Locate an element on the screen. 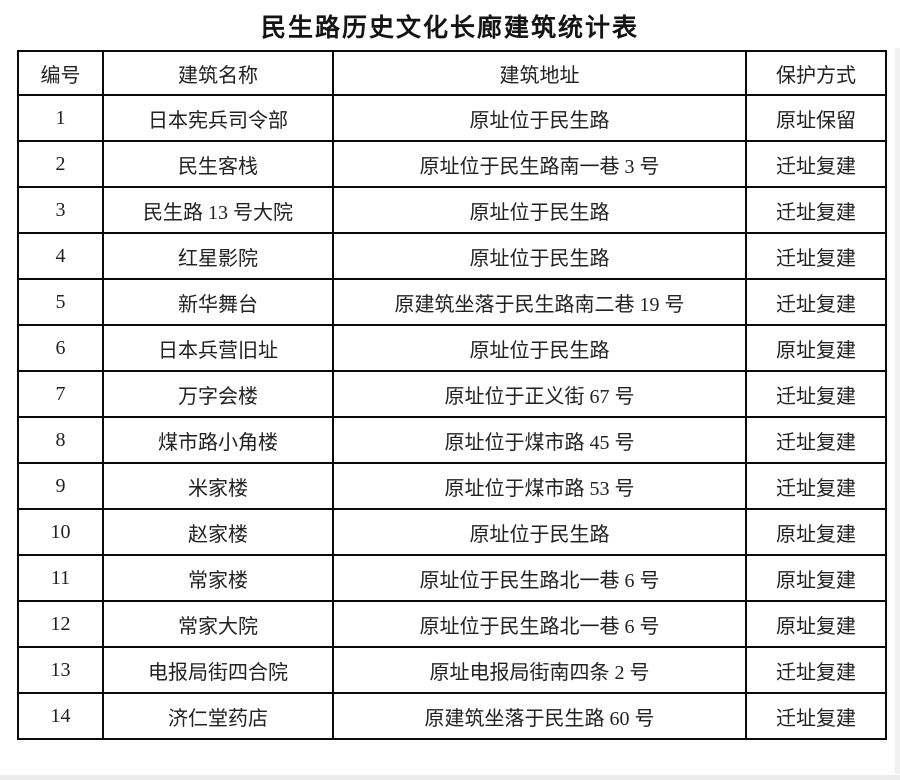 The width and height of the screenshot is (900, 780). column-header-protection-method: 保护方式 is located at coordinates (816, 73).